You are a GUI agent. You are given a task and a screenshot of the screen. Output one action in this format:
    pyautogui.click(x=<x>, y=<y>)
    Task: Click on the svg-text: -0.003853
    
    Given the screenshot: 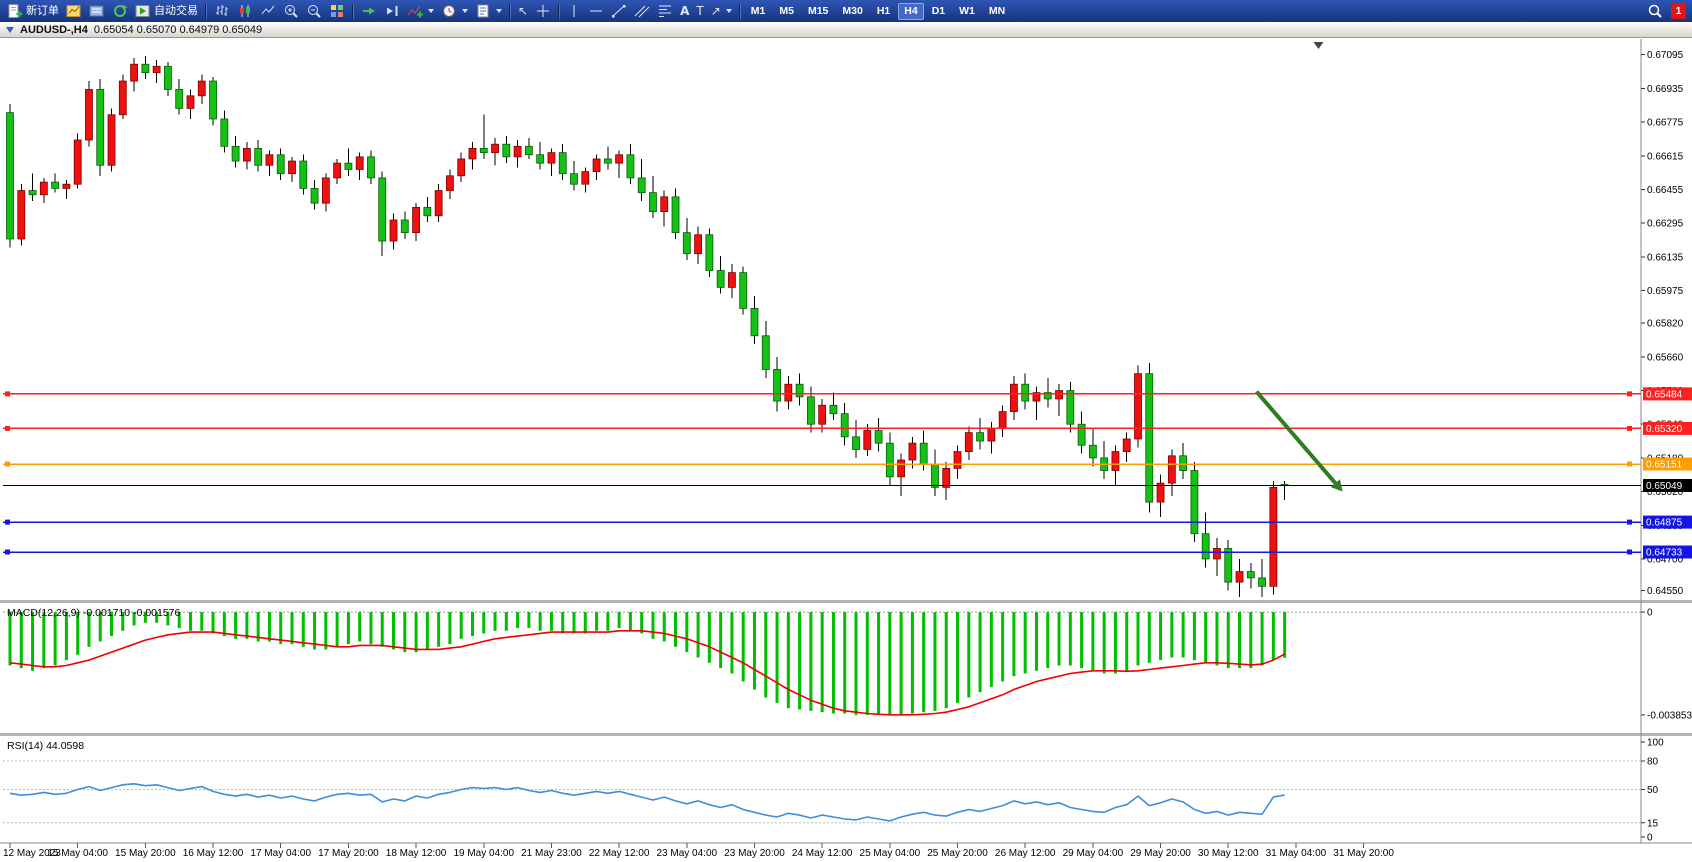 What is the action you would take?
    pyautogui.click(x=1669, y=715)
    